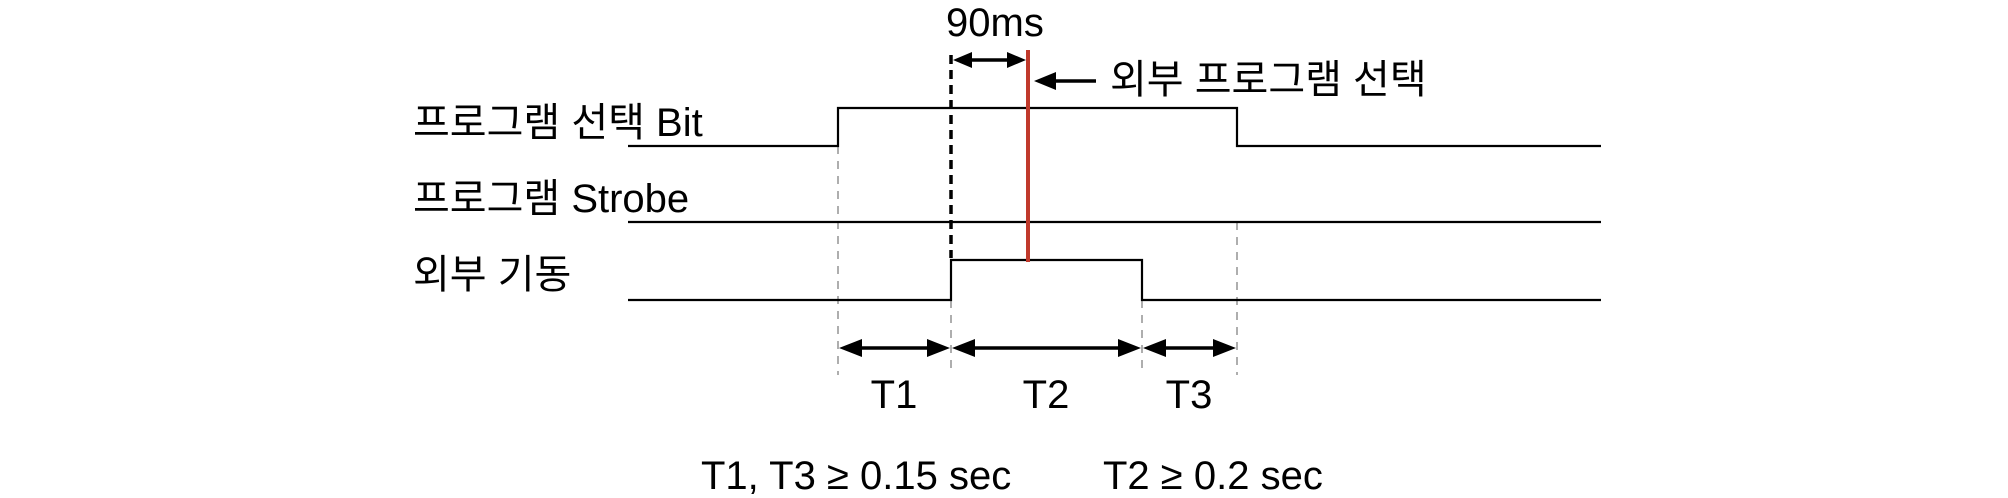 The image size is (2008, 498). I want to click on interval-label-t1: T1, so click(894, 395).